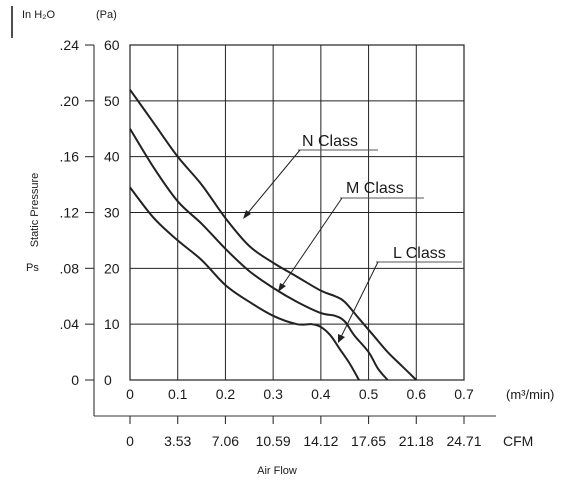 The height and width of the screenshot is (485, 579). I want to click on y-tick-label-inh2o: .08, so click(70, 268).